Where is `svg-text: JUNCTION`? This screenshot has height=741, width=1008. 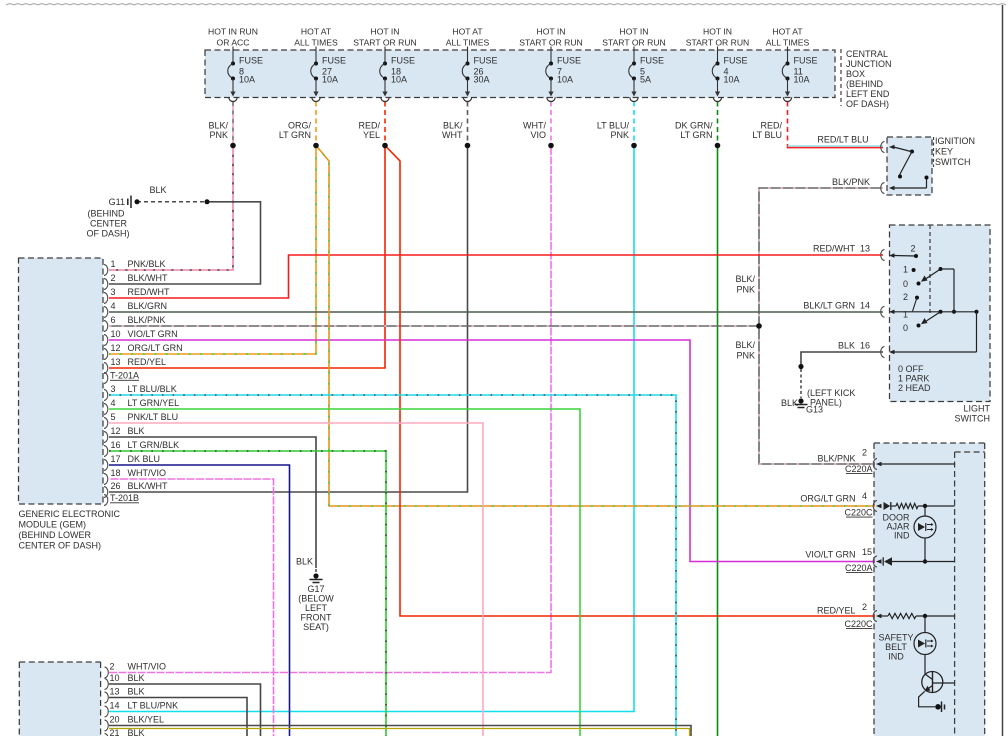 svg-text: JUNCTION is located at coordinates (869, 64).